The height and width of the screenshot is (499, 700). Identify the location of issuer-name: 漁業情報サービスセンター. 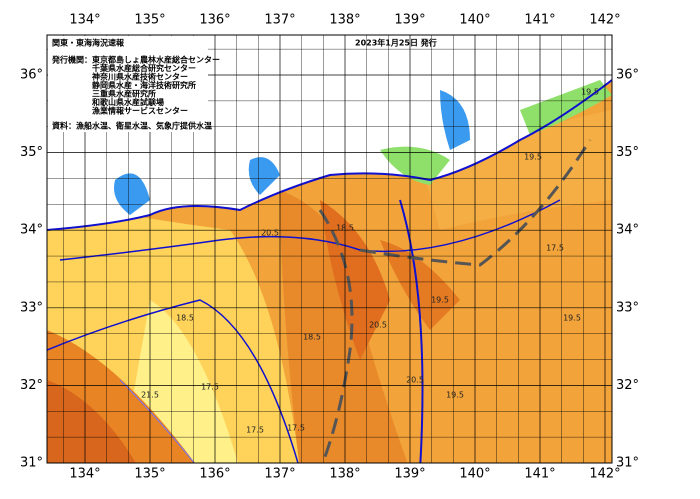
(140, 111).